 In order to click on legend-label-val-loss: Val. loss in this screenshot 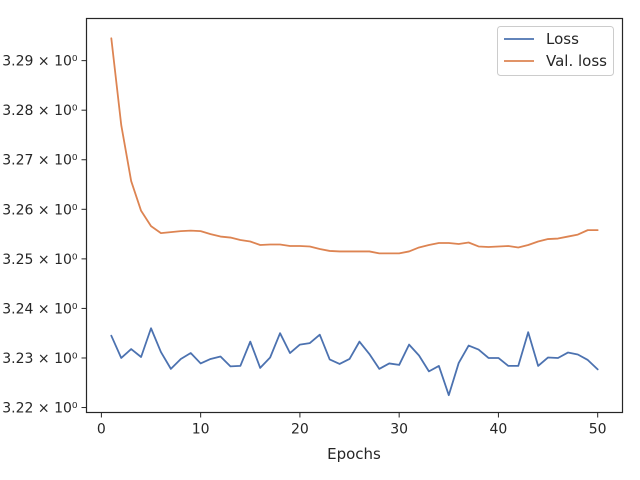, I will do `click(576, 61)`.